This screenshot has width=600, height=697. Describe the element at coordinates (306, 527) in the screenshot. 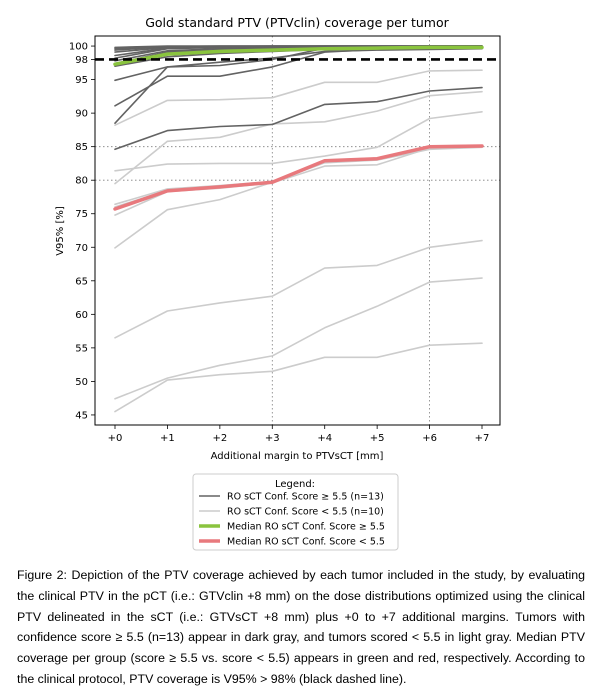

I see `legend-entry-median-high: Median RO sCT Conf. Score ≥ 5.5` at that location.